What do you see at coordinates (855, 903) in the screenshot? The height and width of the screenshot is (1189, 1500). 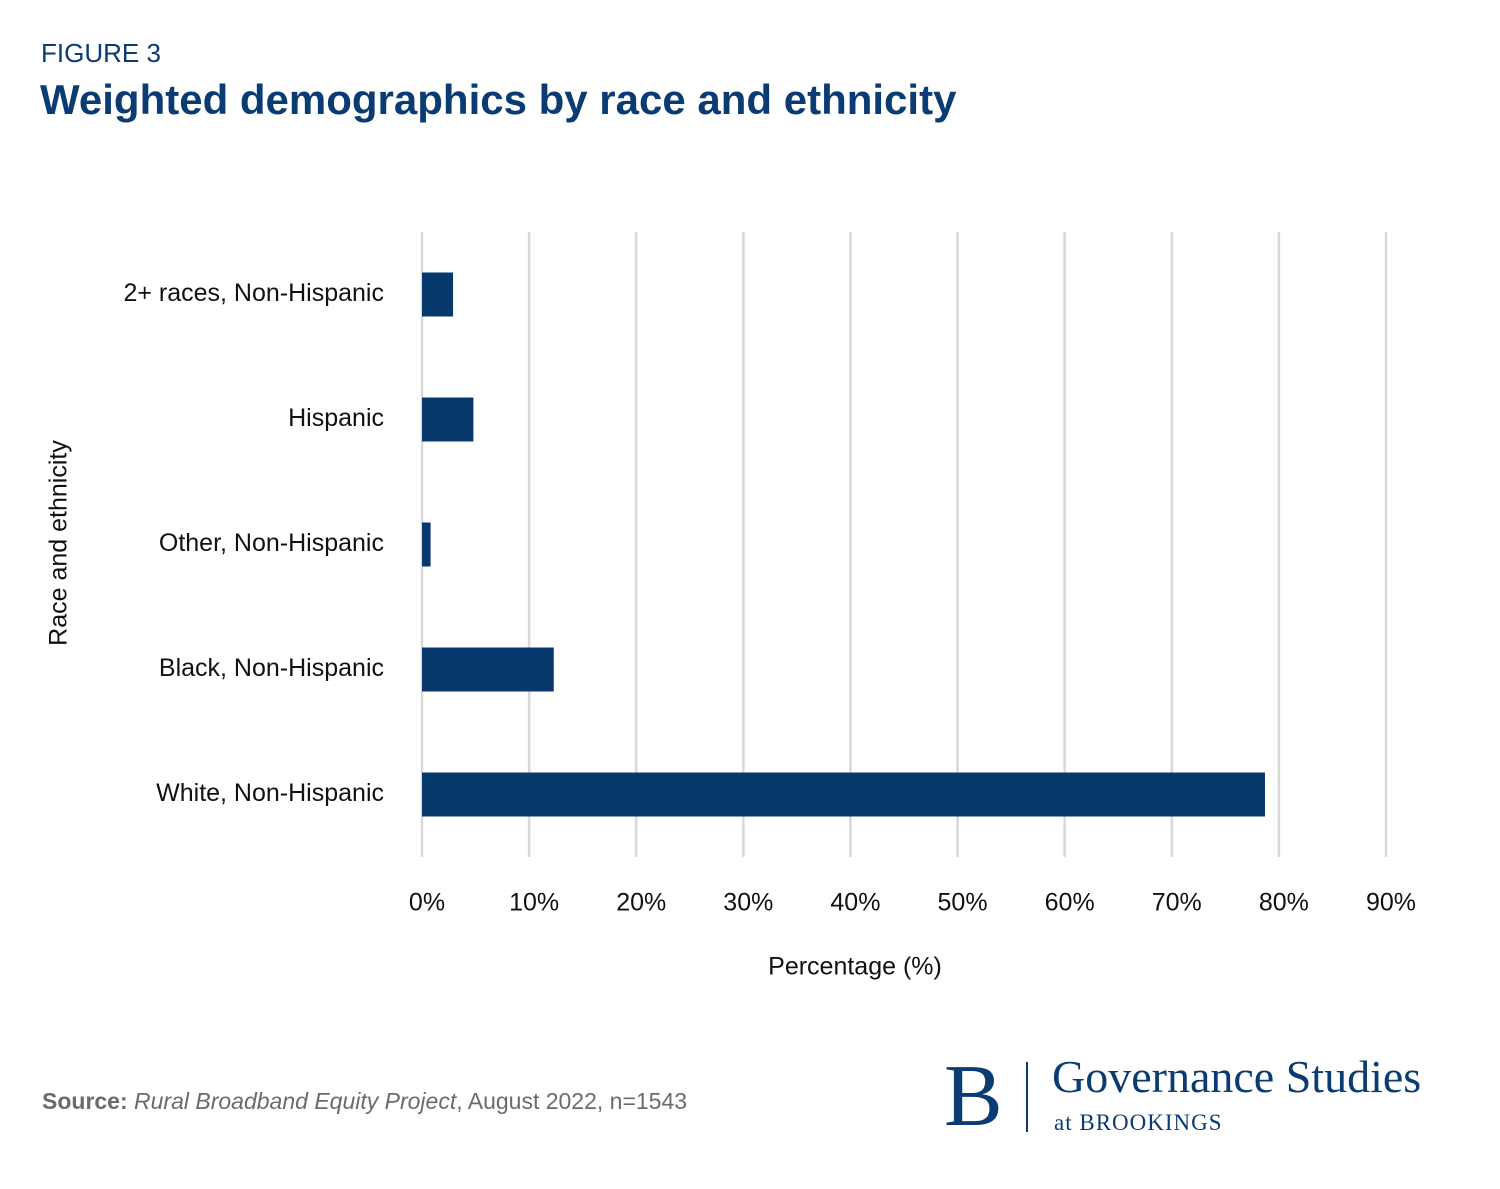 I see `x-tick-label: 40%` at bounding box center [855, 903].